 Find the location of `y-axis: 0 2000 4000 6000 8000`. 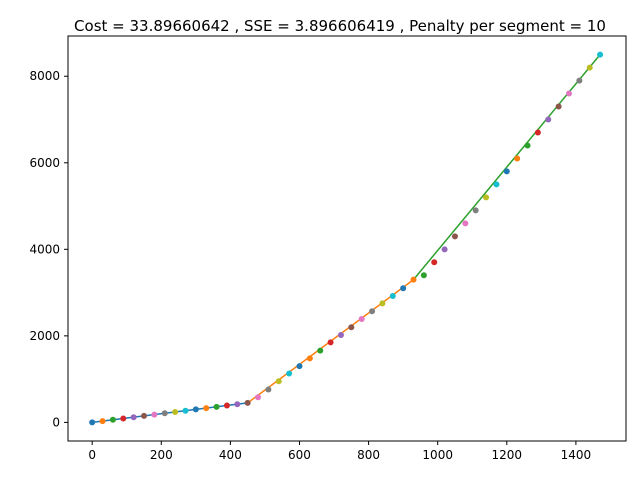

y-axis: 0 2000 4000 6000 8000 is located at coordinates (48, 249).